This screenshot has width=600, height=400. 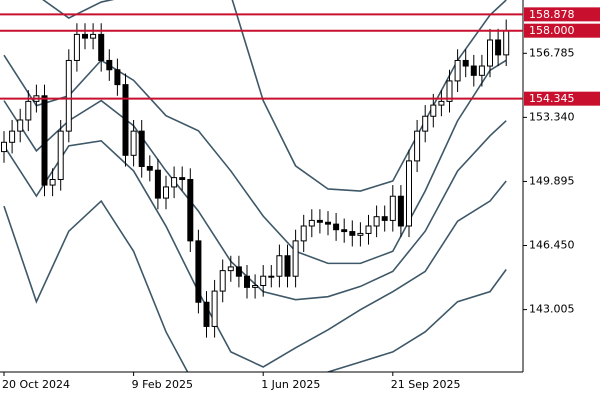 I want to click on x-tick-label: 20 Oct 2024, so click(x=36, y=384).